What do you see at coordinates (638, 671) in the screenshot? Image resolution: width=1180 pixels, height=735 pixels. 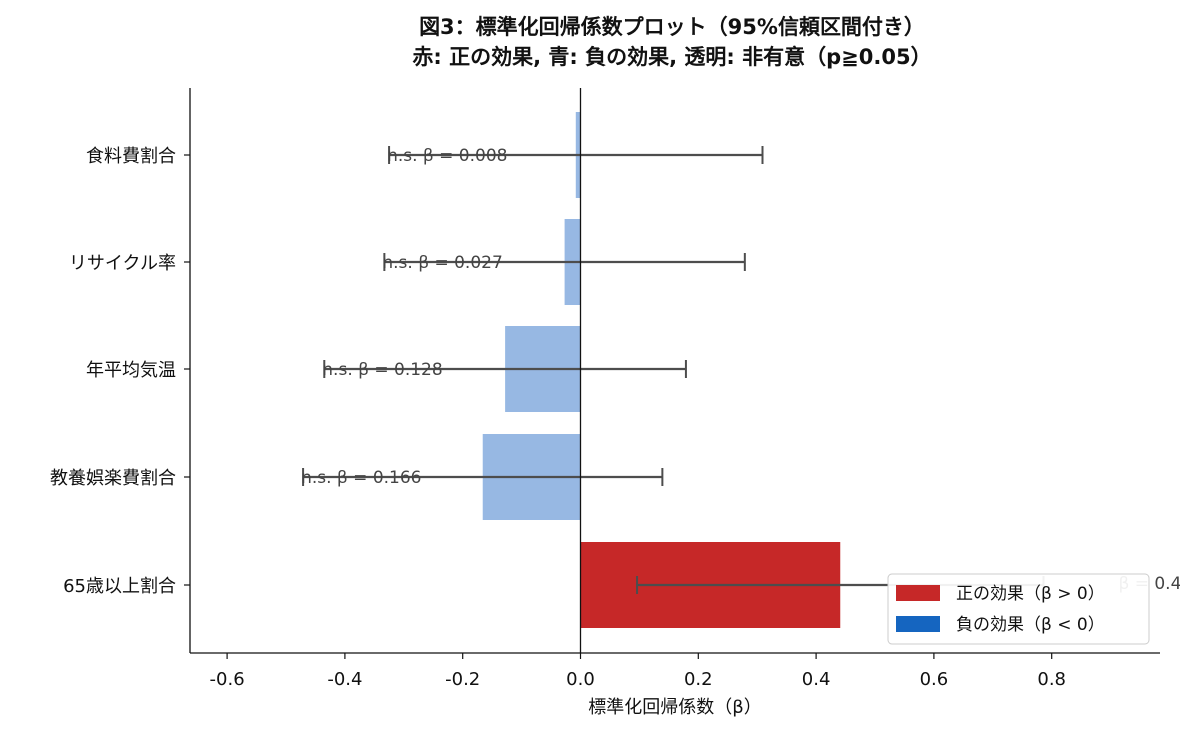 I see `x-axis-ticks: -0.6 -0.4 -0.2 0.0 0.2 0.4 0.6 0.8` at bounding box center [638, 671].